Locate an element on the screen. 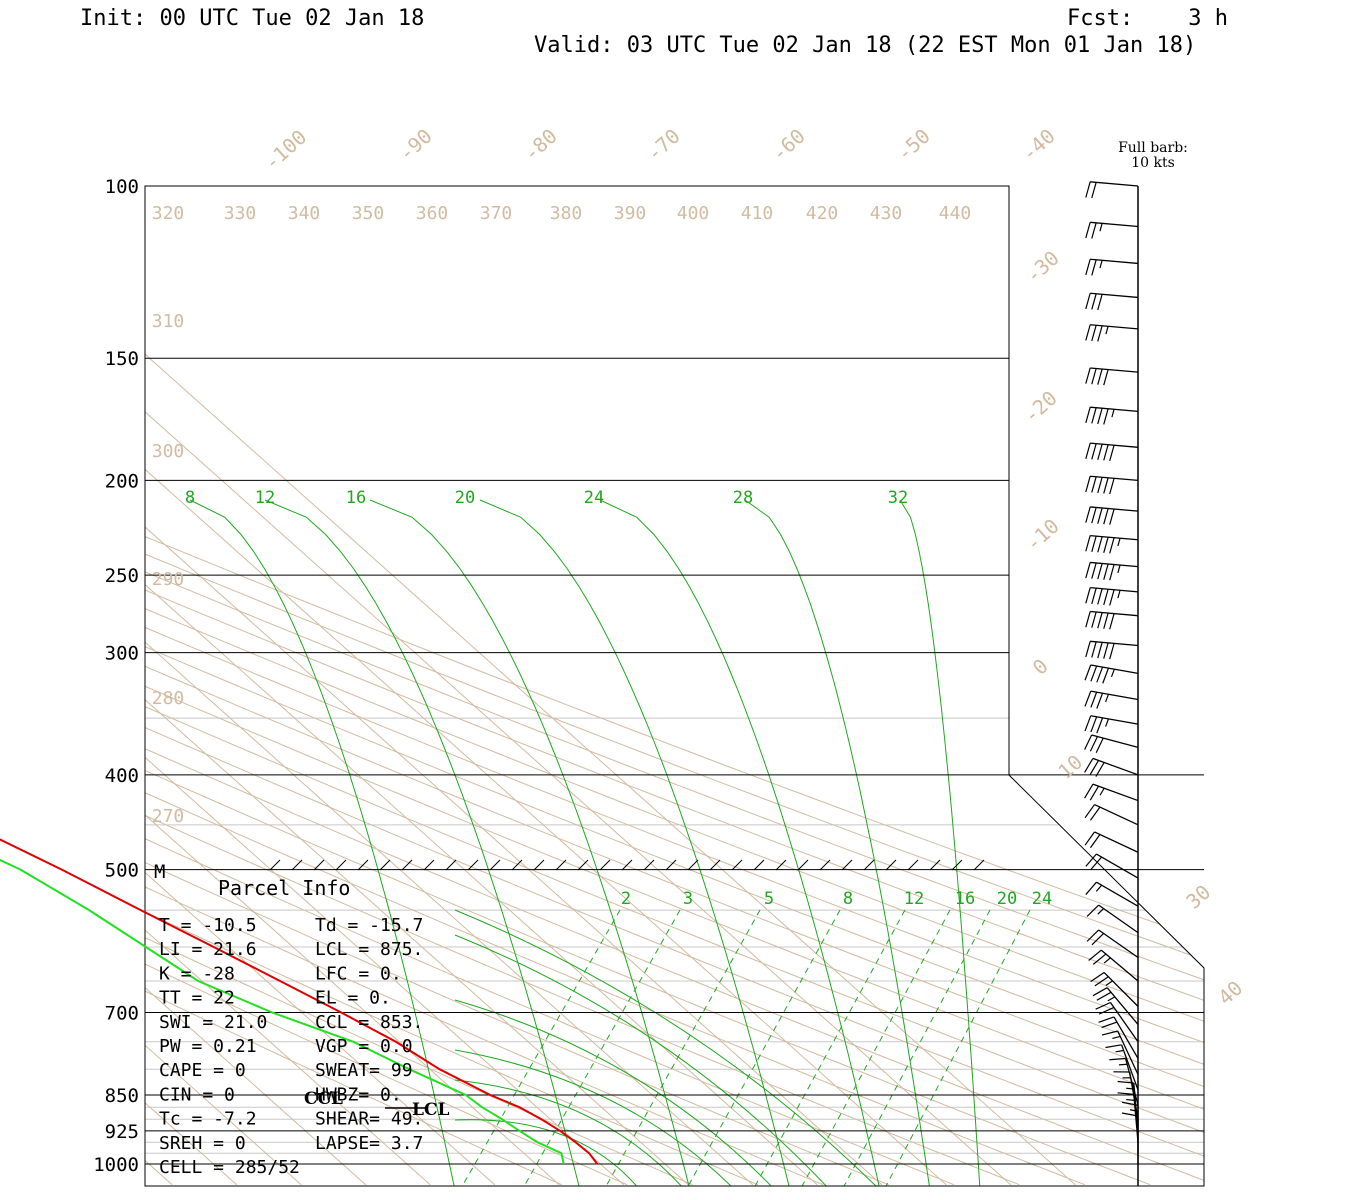 This screenshot has height=1200, width=1350. barb-legend-title: Full barb: is located at coordinates (1153, 148).